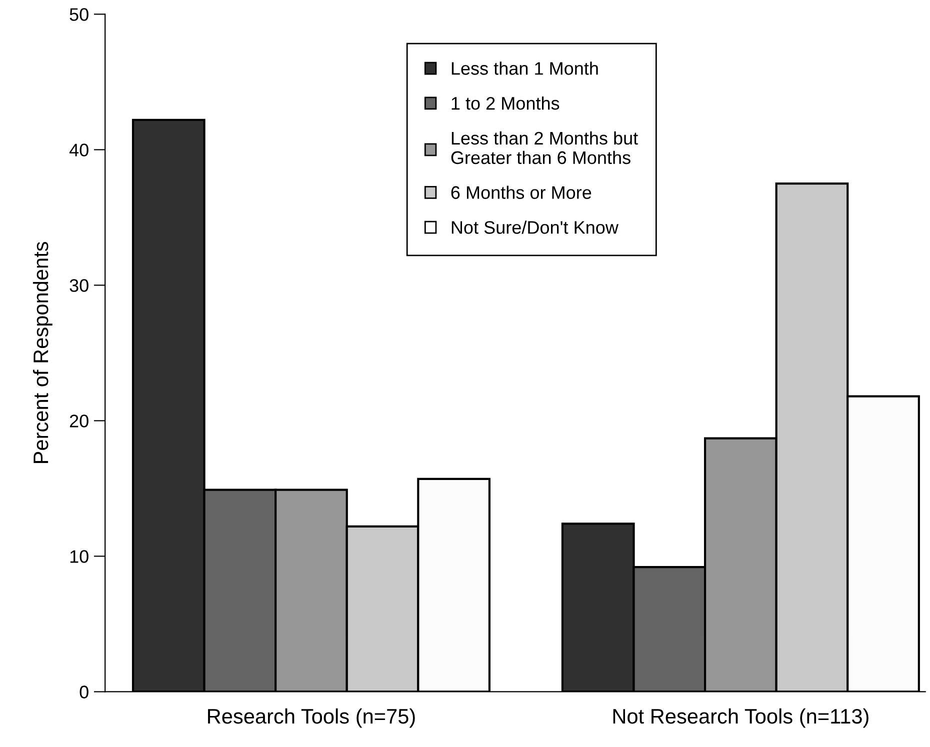 This screenshot has height=747, width=930. Describe the element at coordinates (740, 718) in the screenshot. I see `x-tick-label: Not Research Tools (n=113)` at that location.